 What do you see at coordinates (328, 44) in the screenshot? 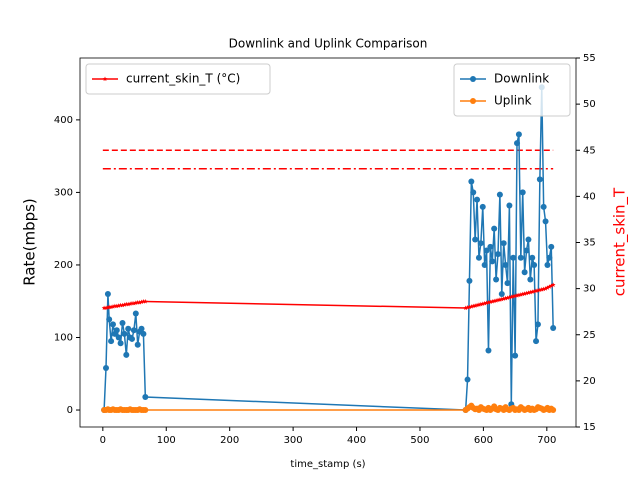
I see `chart-title: Downlink and Uplink Comparison` at bounding box center [328, 44].